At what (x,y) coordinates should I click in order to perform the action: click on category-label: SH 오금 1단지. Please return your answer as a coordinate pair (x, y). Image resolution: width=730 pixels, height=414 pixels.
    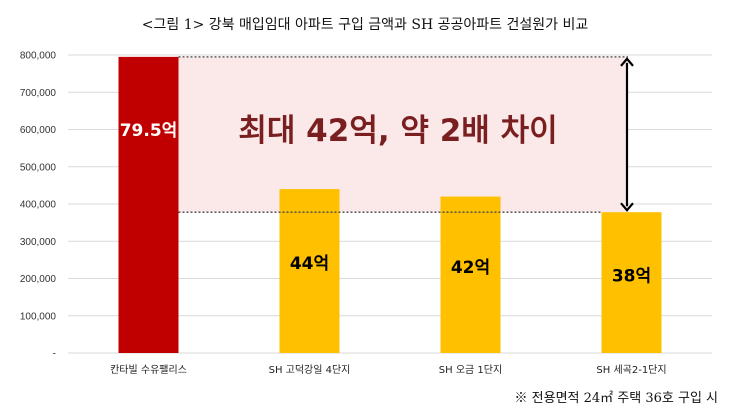
    Looking at the image, I should click on (470, 370).